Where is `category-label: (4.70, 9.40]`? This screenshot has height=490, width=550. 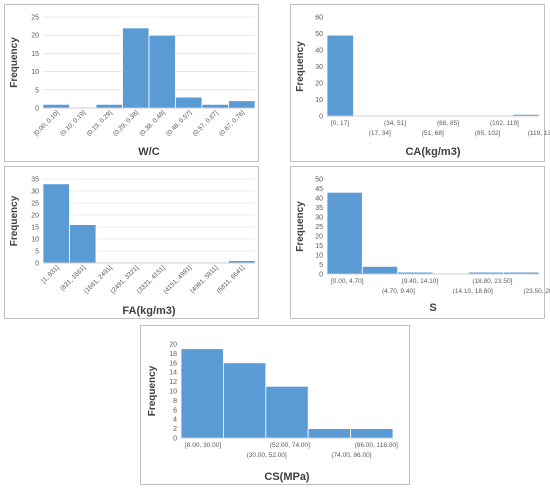
category-label: (4.70, 9.40] is located at coordinates (398, 291).